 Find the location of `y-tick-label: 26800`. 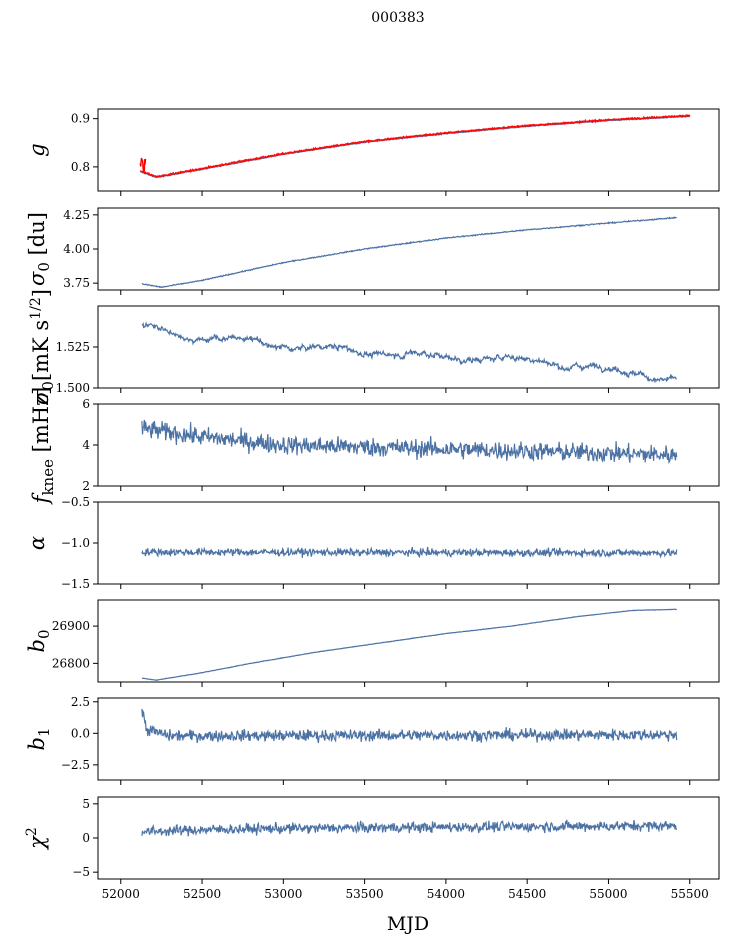

y-tick-label: 26800 is located at coordinates (71, 663).